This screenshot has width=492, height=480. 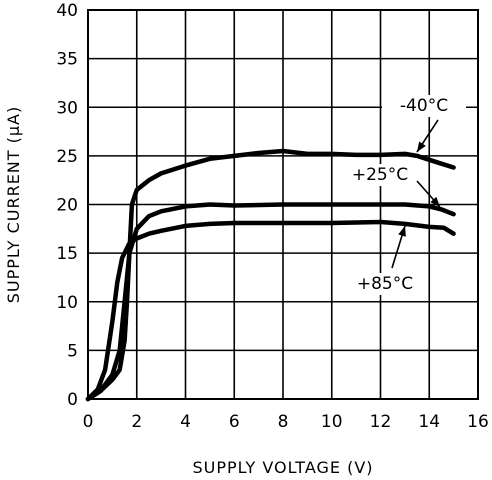 What do you see at coordinates (283, 467) in the screenshot?
I see `x-axis-label: SUPPLY VOLTAGE (V)` at bounding box center [283, 467].